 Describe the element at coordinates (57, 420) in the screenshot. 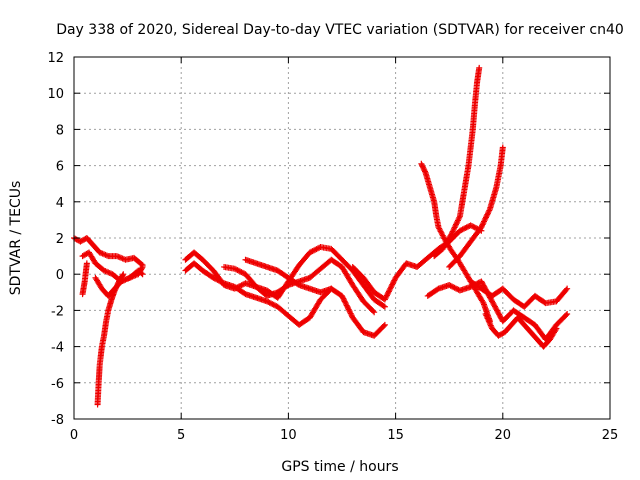

I see `y-tick-label: -8` at that location.